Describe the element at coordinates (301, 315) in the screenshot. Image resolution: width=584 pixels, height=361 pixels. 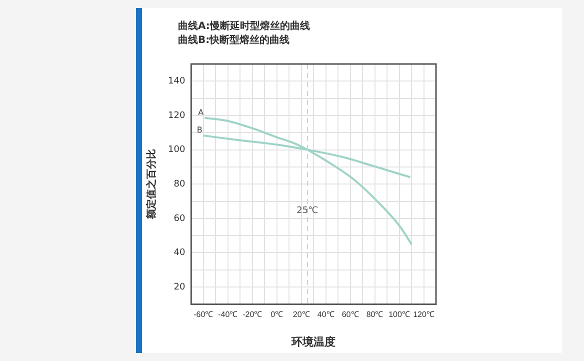
I see `x-tick-label: 20℃` at that location.